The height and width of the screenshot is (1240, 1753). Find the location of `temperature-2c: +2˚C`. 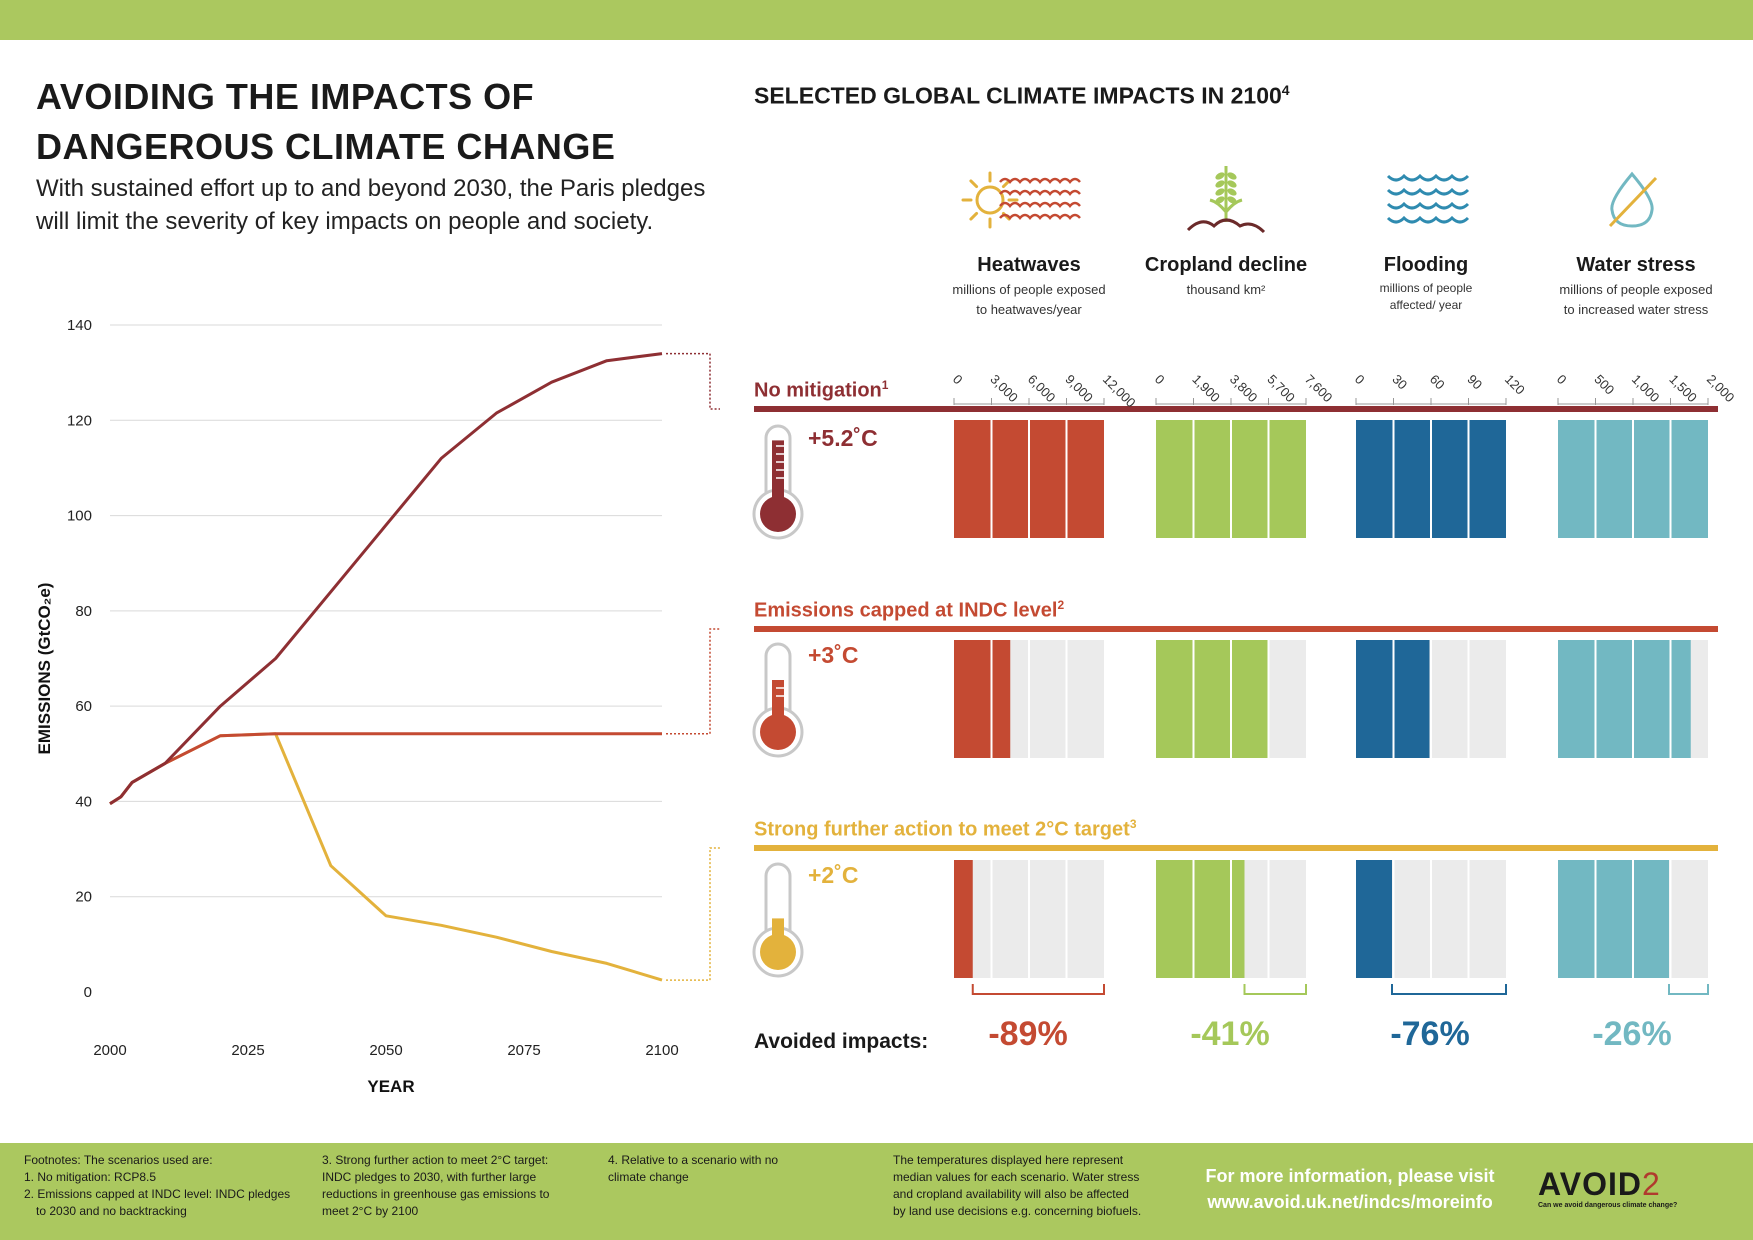

temperature-2c: +2˚C is located at coordinates (833, 875).